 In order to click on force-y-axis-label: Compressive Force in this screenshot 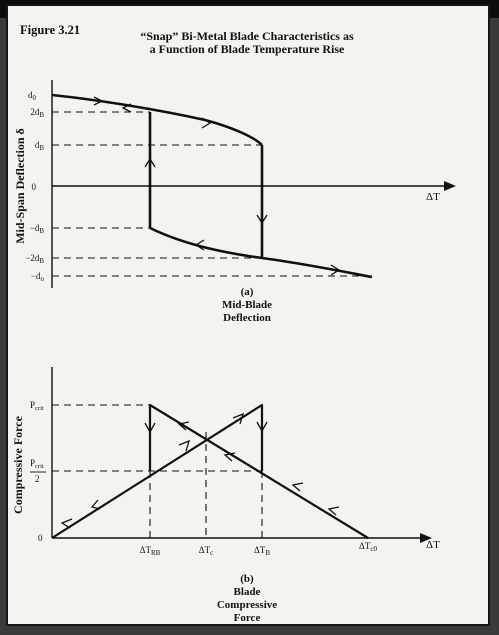, I will do `click(18, 464)`.